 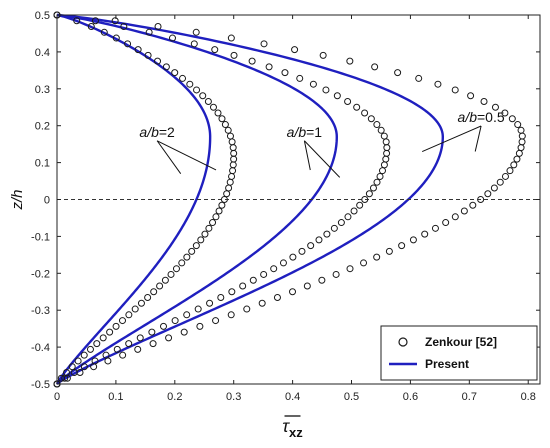 What do you see at coordinates (42, 16) in the screenshot?
I see `y-tick-label-10: 0.5` at bounding box center [42, 16].